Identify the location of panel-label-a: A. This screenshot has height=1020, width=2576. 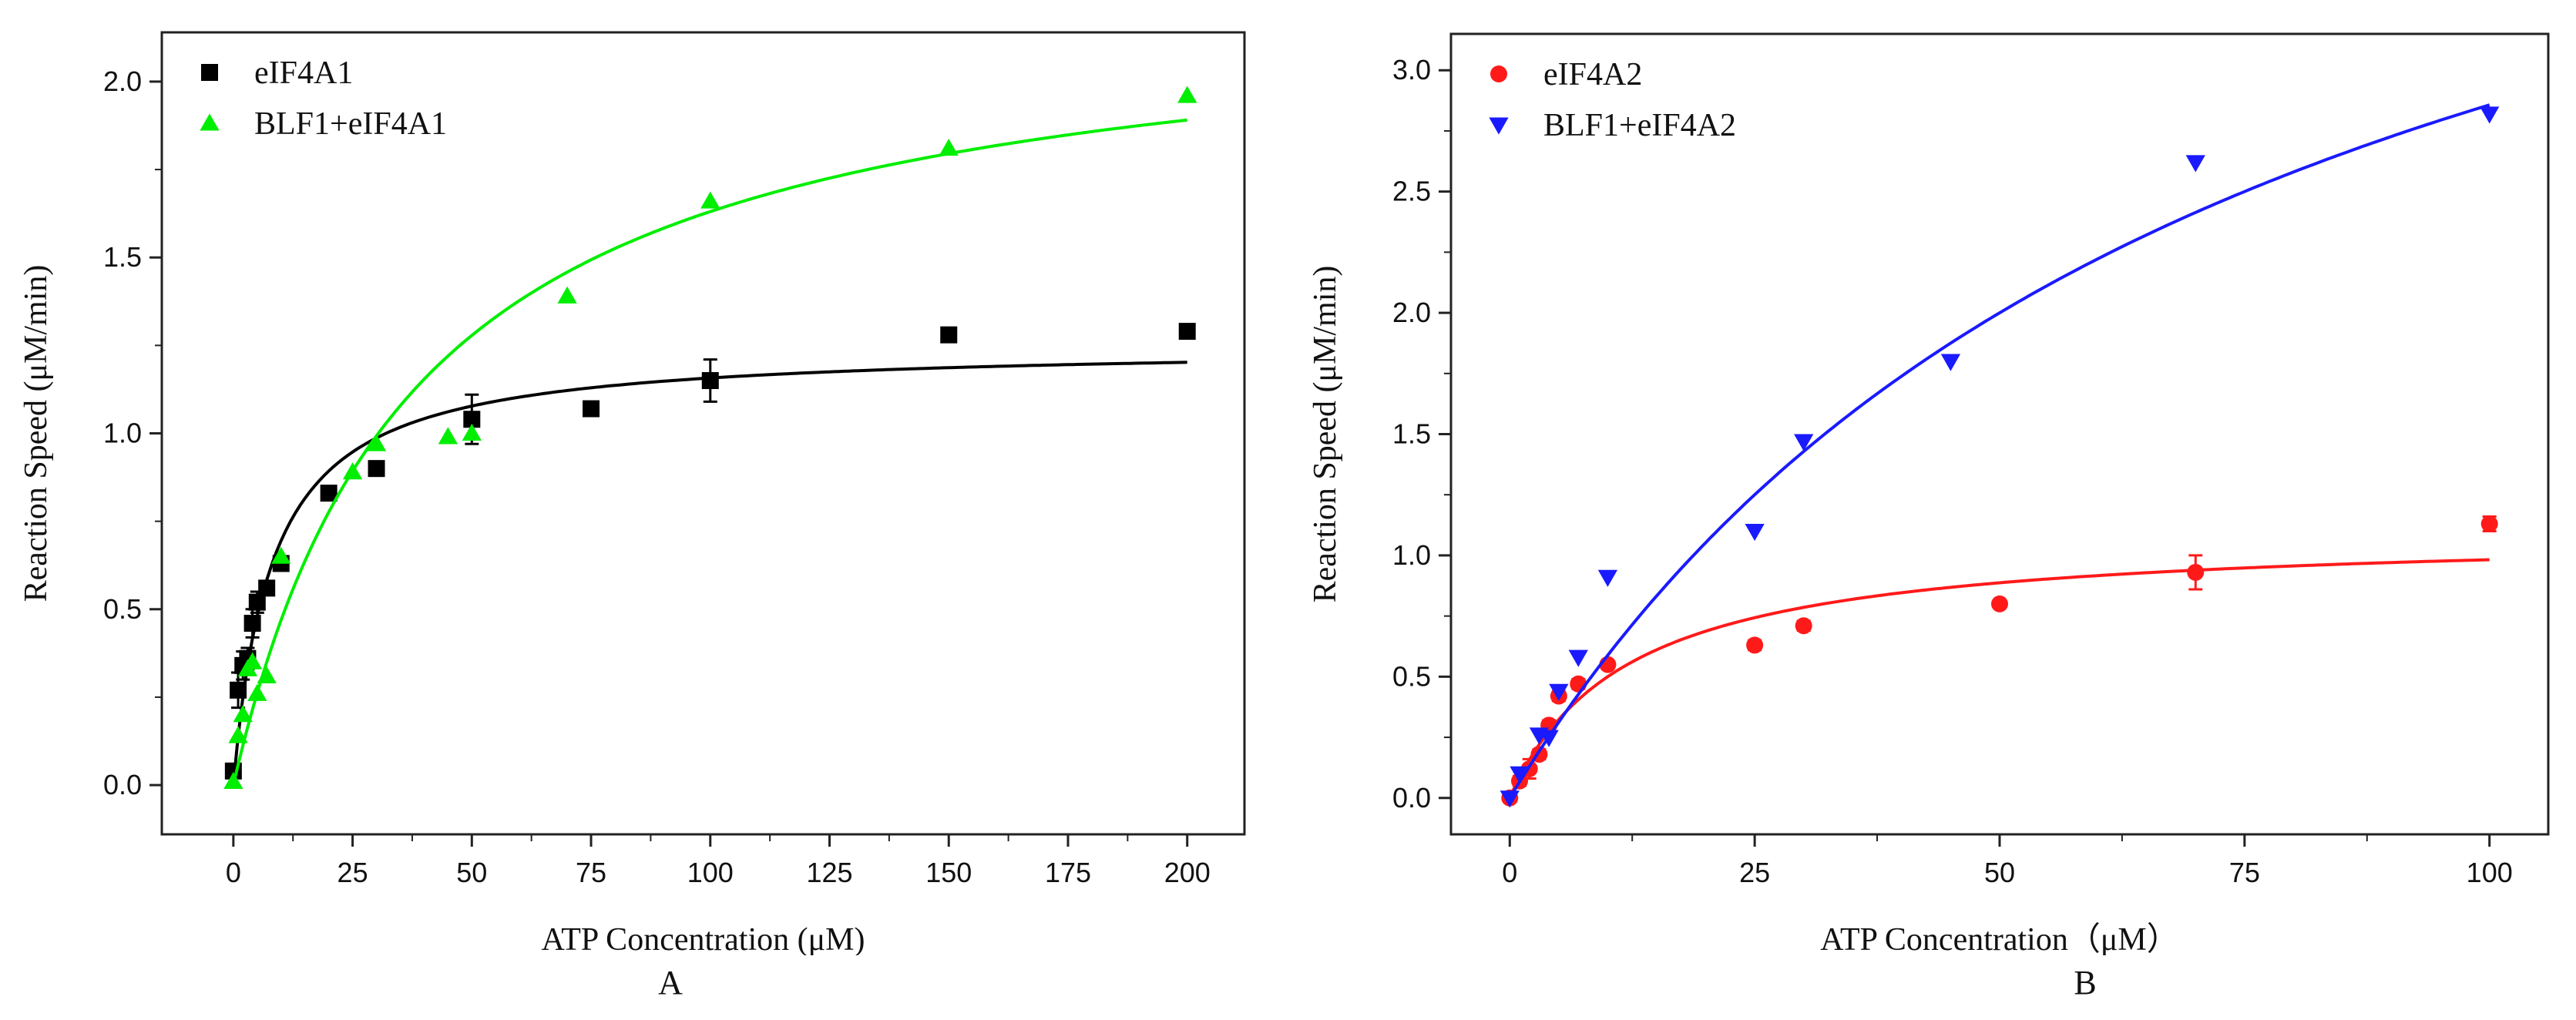
(670, 983).